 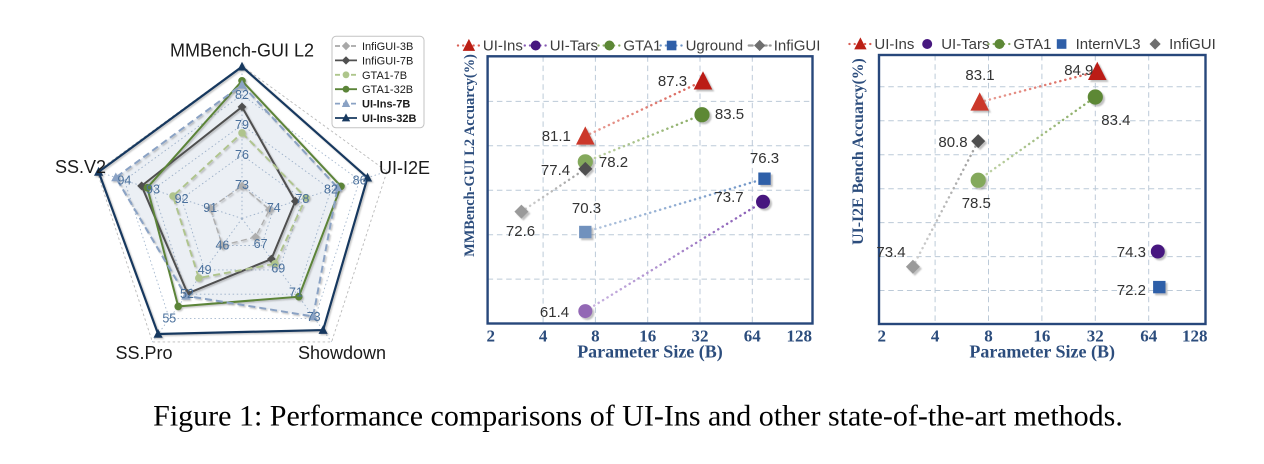 What do you see at coordinates (210, 208) in the screenshot?
I see `svg-text: 91` at bounding box center [210, 208].